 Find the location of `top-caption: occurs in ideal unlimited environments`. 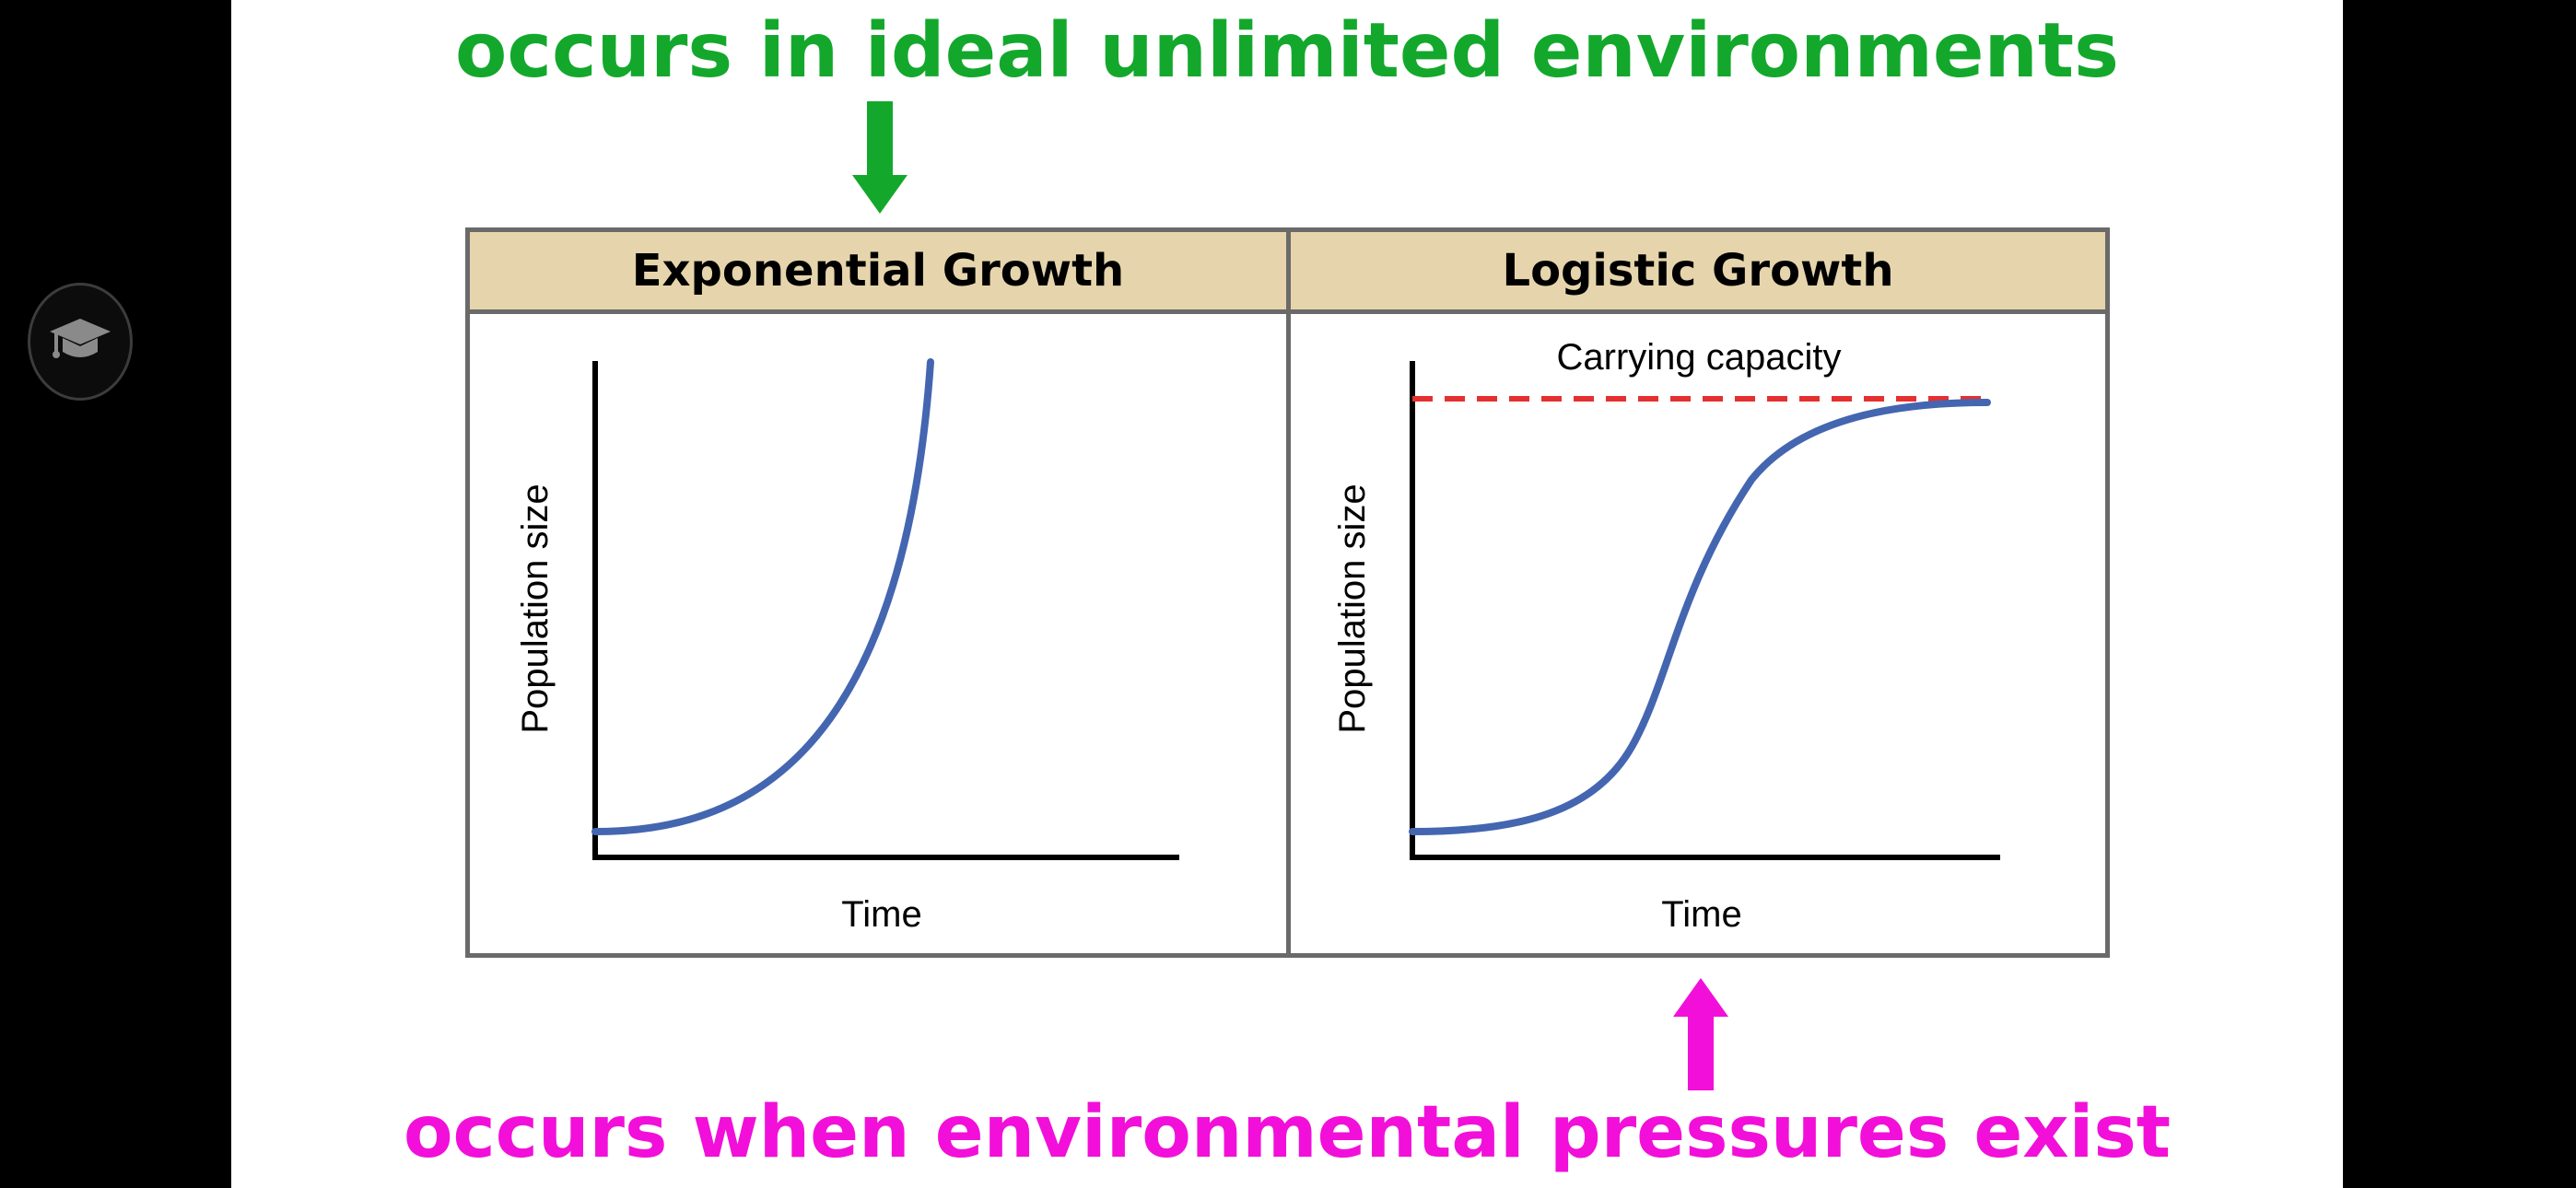

top-caption: occurs in ideal unlimited environments is located at coordinates (1287, 51).